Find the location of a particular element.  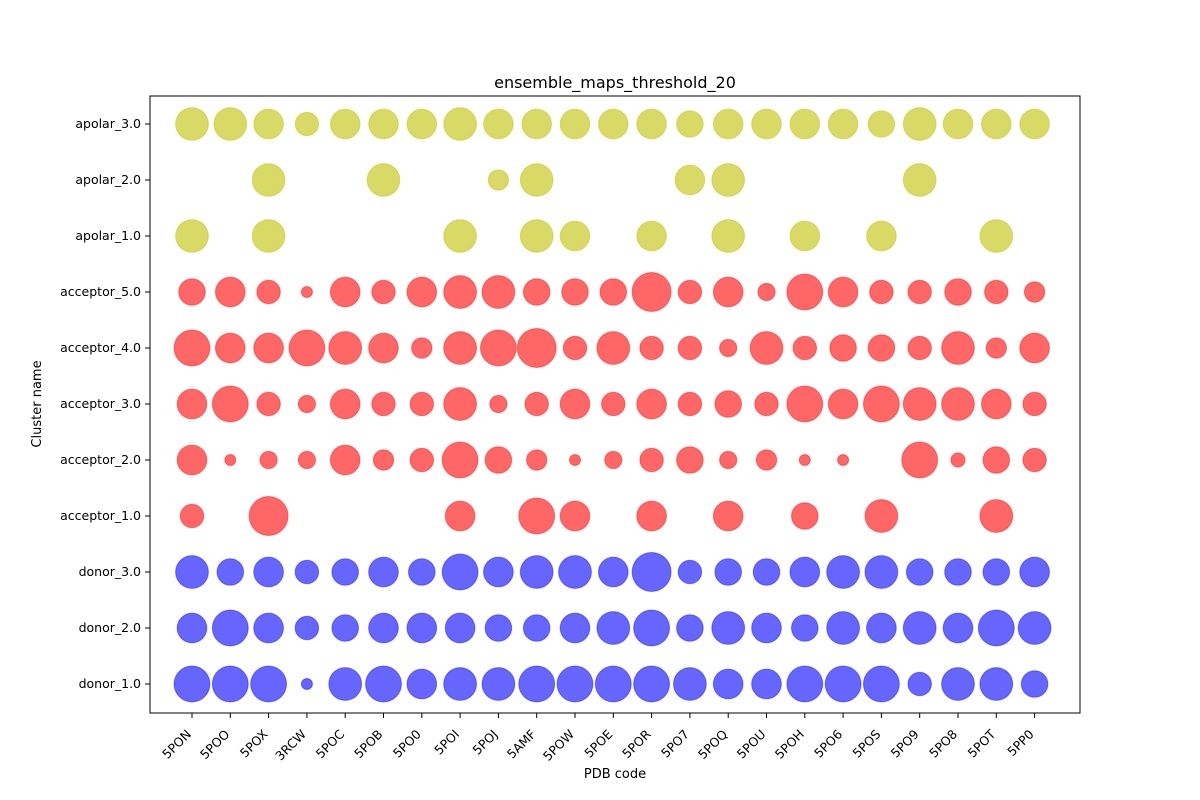

x-tick-label: 5POI is located at coordinates (446, 742).